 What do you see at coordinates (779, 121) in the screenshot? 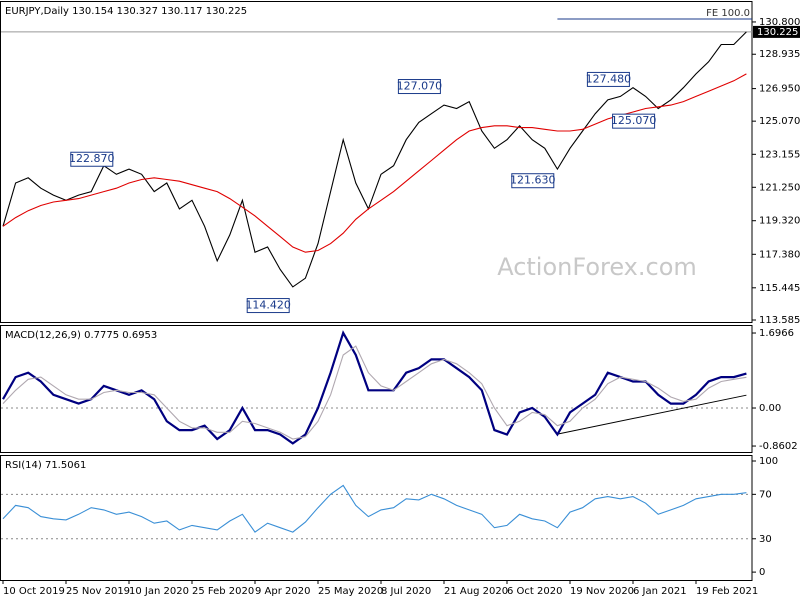
I see `y-tick-label: 125.070` at bounding box center [779, 121].